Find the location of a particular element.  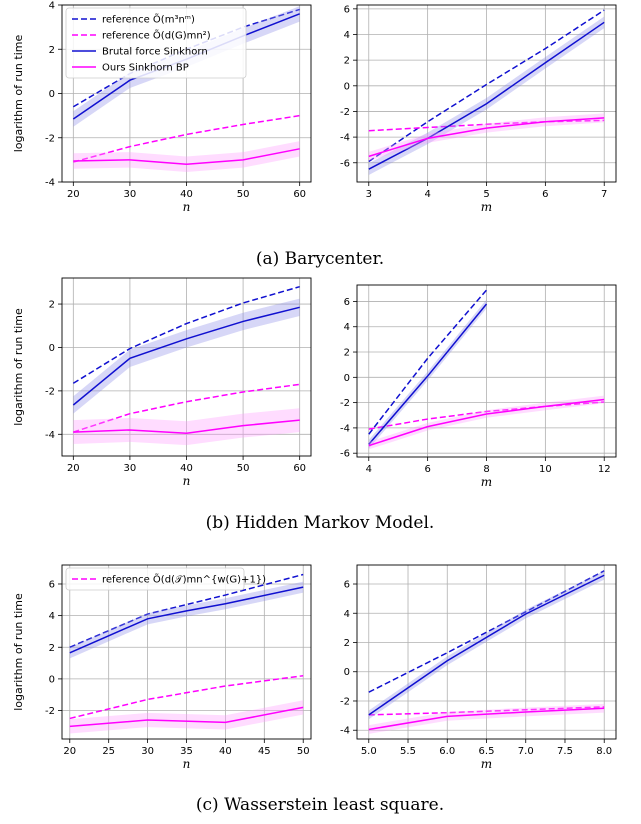

x-tick-label: 5.0 is located at coordinates (369, 751).